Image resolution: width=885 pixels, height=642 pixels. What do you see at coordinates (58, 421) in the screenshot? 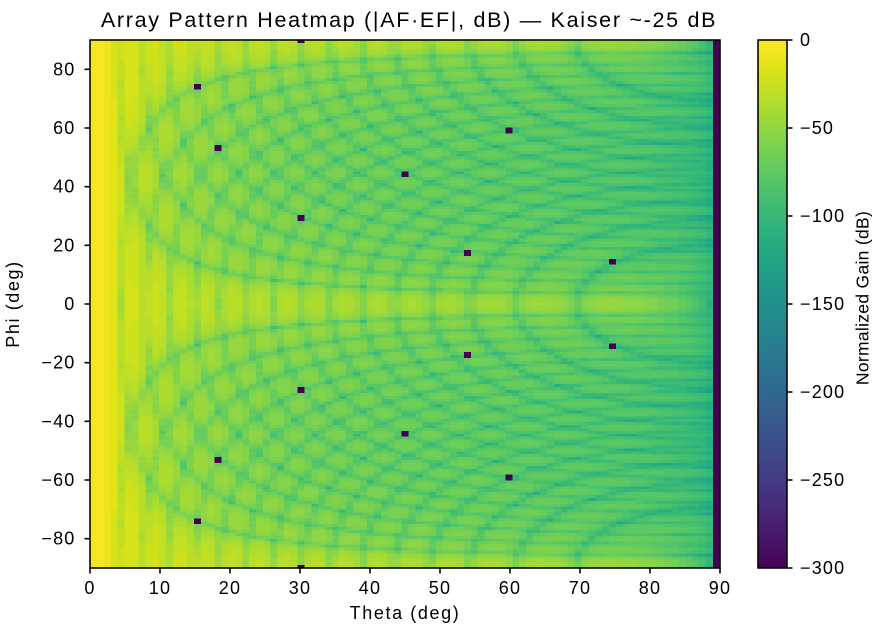
I see `svg-text: −40` at bounding box center [58, 421].